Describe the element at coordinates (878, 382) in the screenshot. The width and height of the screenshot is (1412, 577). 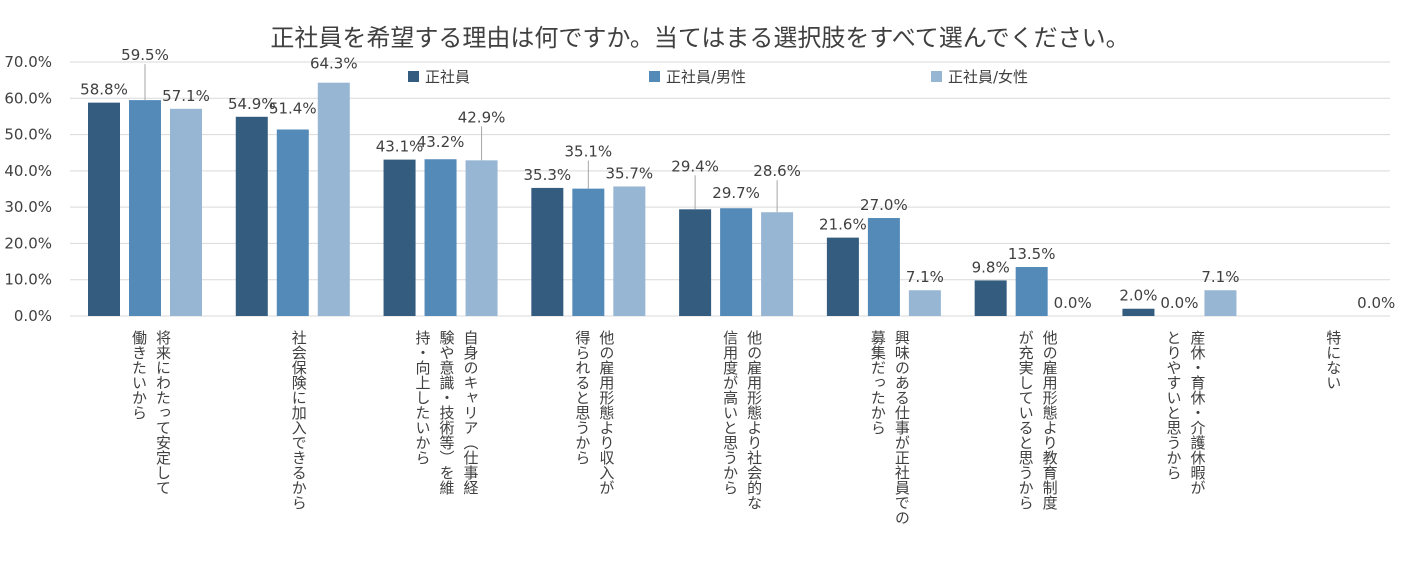
I see `category-label: 募集だったから` at that location.